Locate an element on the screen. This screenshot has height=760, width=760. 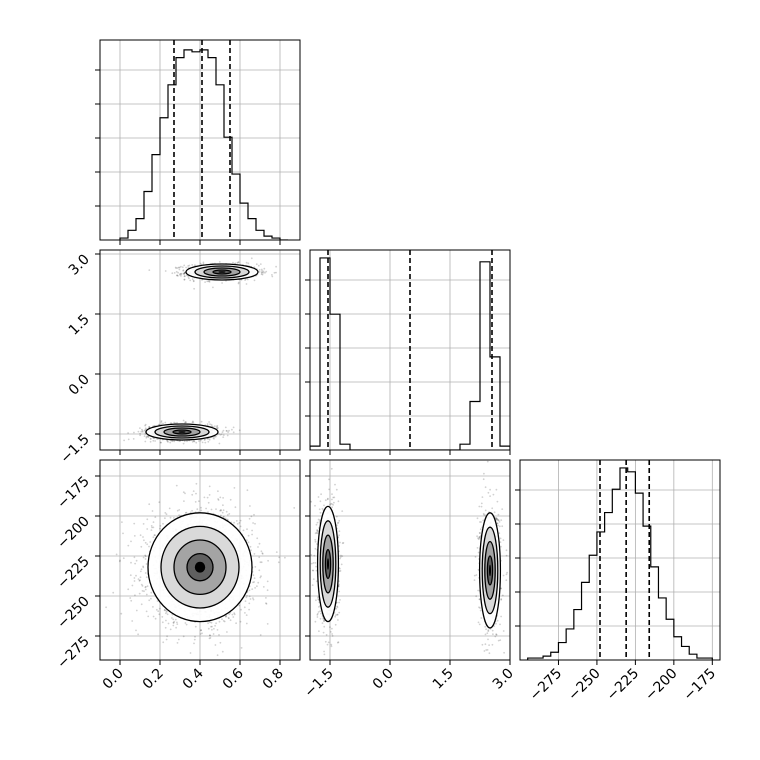
y-tick-label: −275 is located at coordinates (73, 653).